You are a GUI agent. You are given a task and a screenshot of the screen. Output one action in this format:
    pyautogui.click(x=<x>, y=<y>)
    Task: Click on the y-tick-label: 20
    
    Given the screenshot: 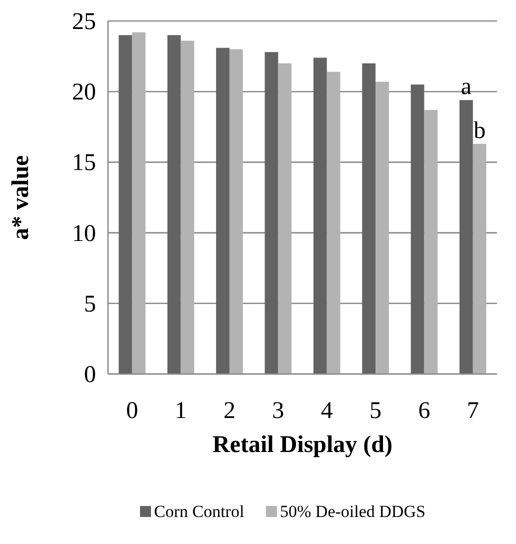 What is the action you would take?
    pyautogui.click(x=84, y=93)
    